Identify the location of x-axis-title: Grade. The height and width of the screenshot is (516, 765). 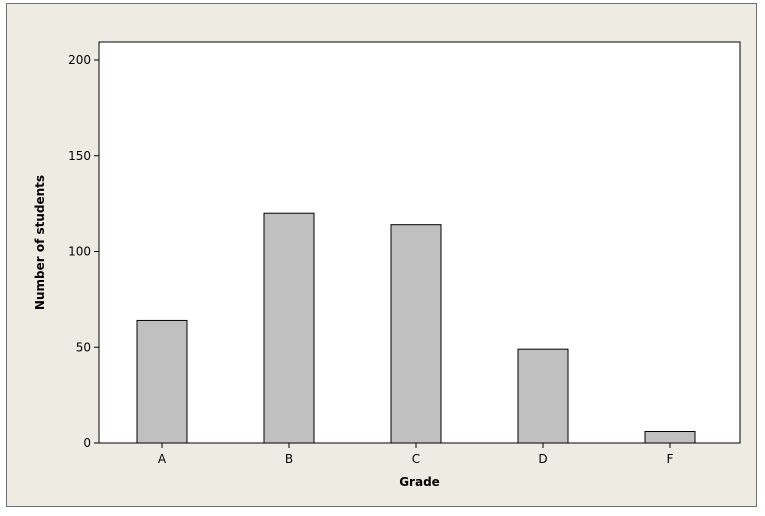
(419, 482).